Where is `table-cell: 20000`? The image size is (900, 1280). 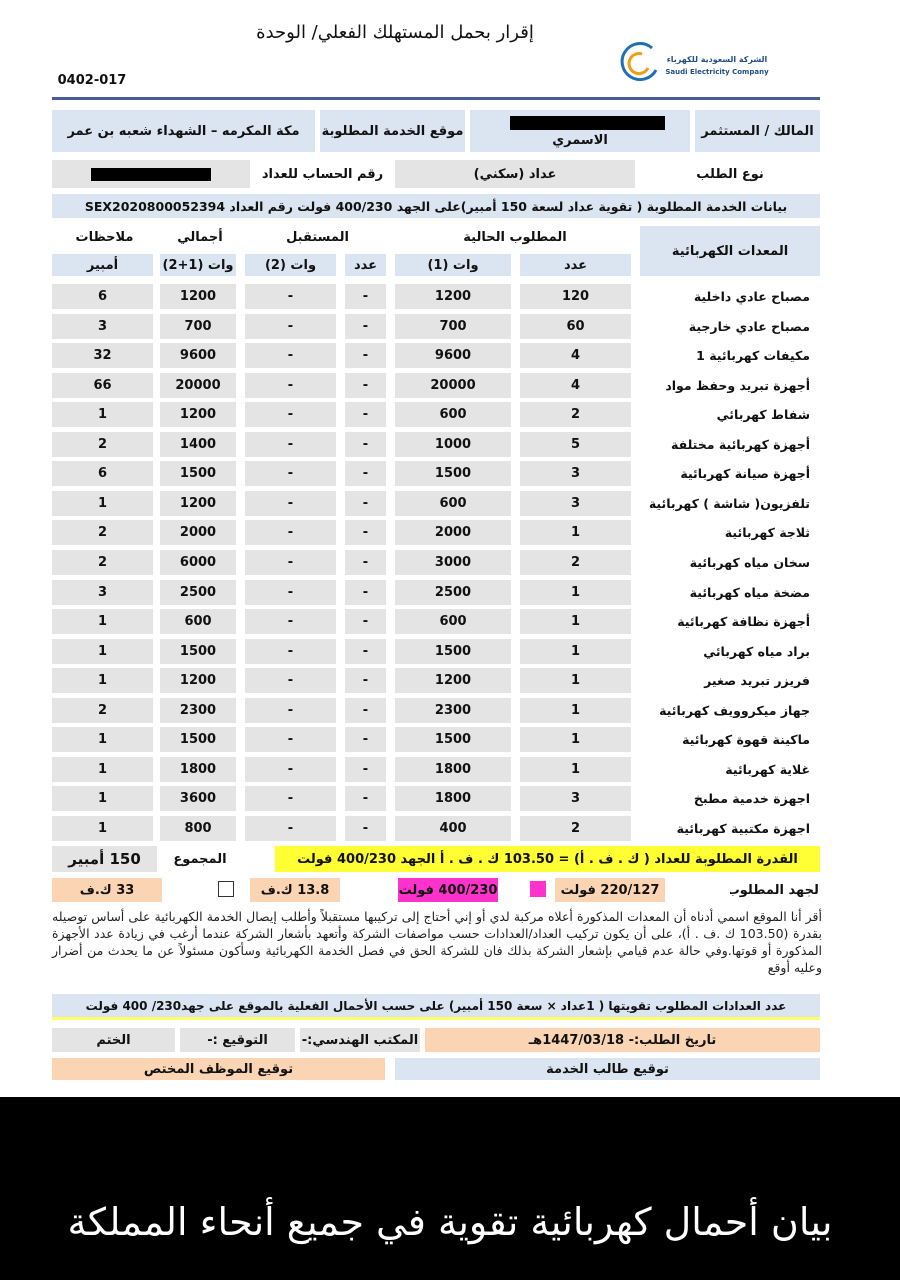
table-cell: 20000 is located at coordinates (198, 385).